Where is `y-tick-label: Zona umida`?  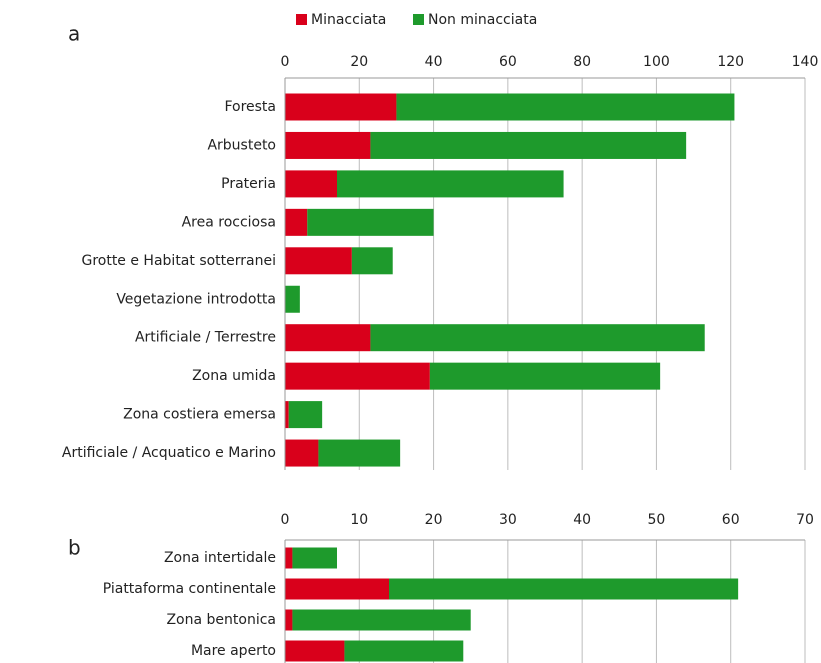
y-tick-label: Zona umida is located at coordinates (234, 376).